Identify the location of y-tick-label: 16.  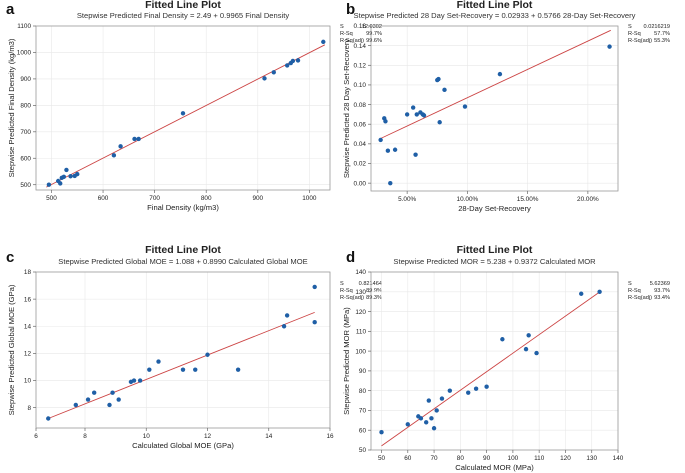
(28, 299).